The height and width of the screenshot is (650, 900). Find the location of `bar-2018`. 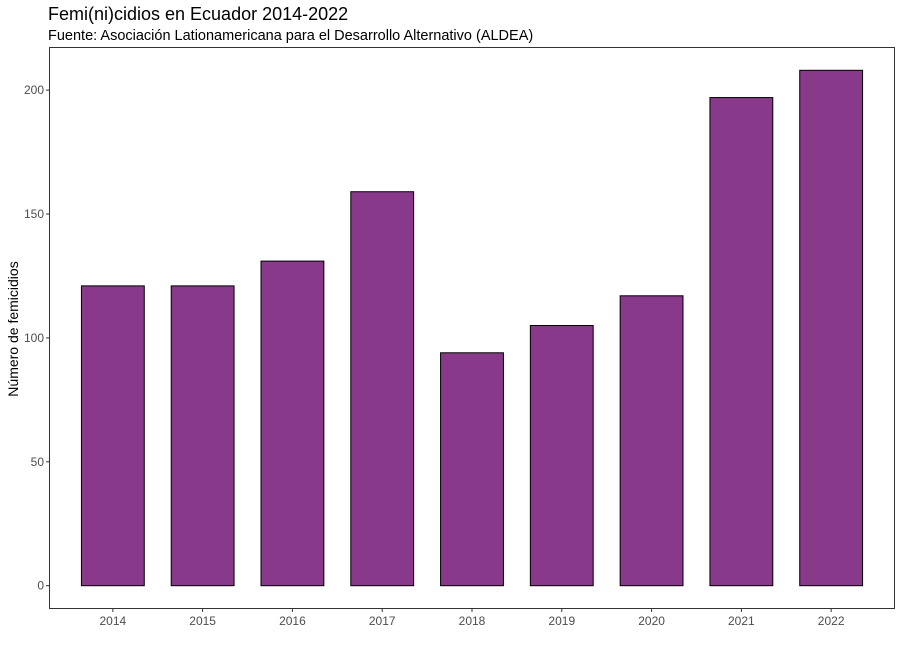

bar-2018 is located at coordinates (472, 469).